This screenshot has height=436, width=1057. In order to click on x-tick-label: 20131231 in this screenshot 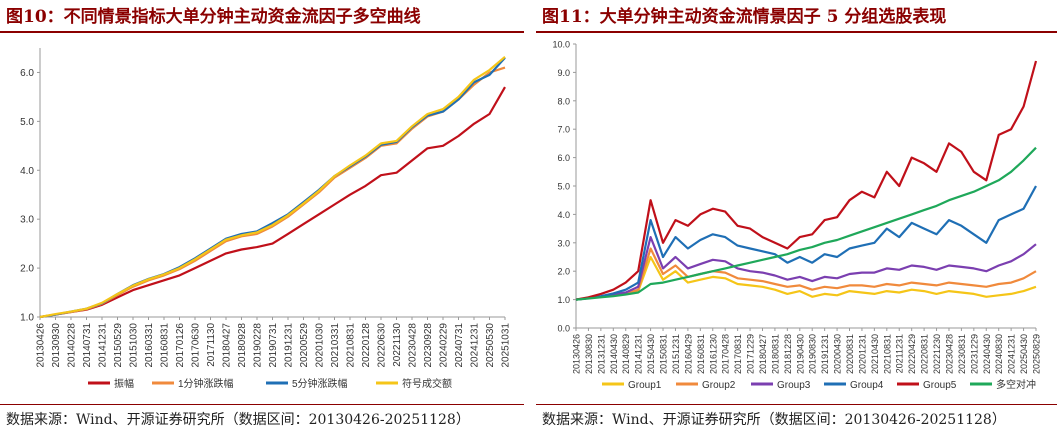, I will do `click(601, 354)`.